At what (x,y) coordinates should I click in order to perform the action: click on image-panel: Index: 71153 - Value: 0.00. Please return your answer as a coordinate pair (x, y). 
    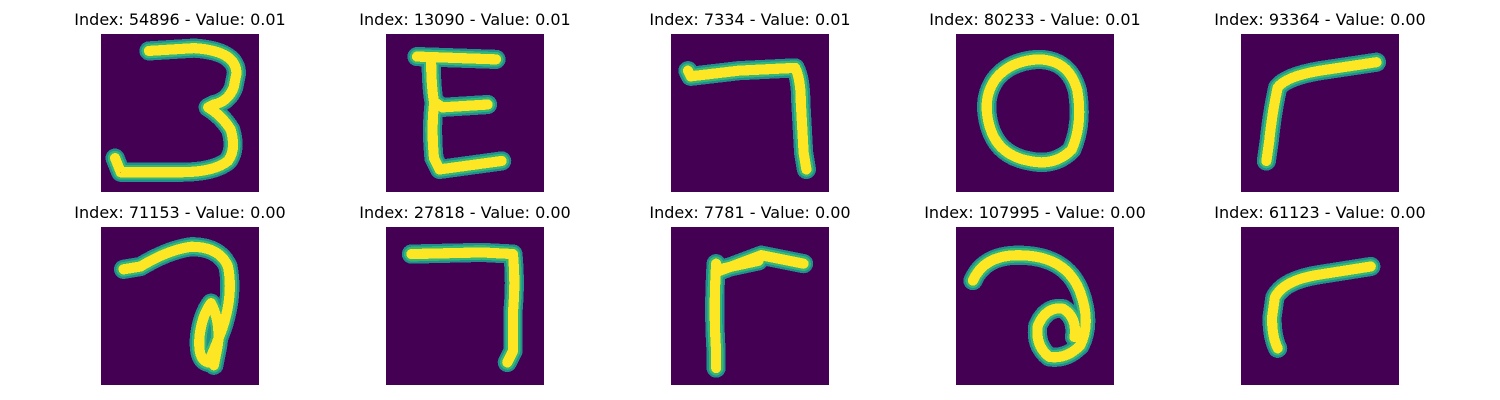
    Looking at the image, I should click on (180, 289).